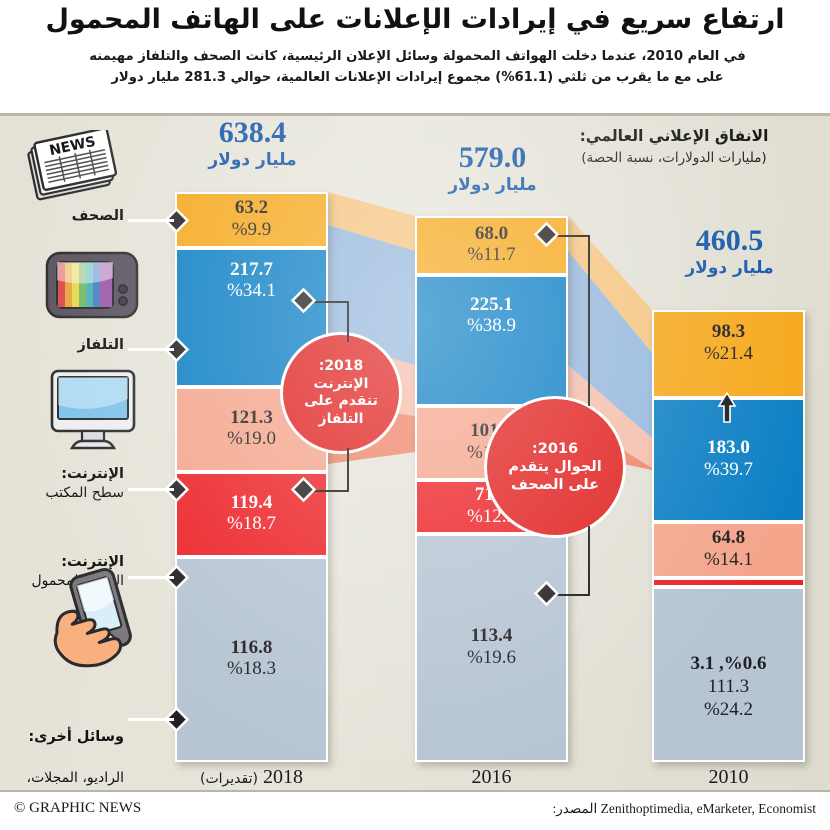 The width and height of the screenshot is (830, 830). I want to click on total-2010-value: 460.5, so click(729, 240).